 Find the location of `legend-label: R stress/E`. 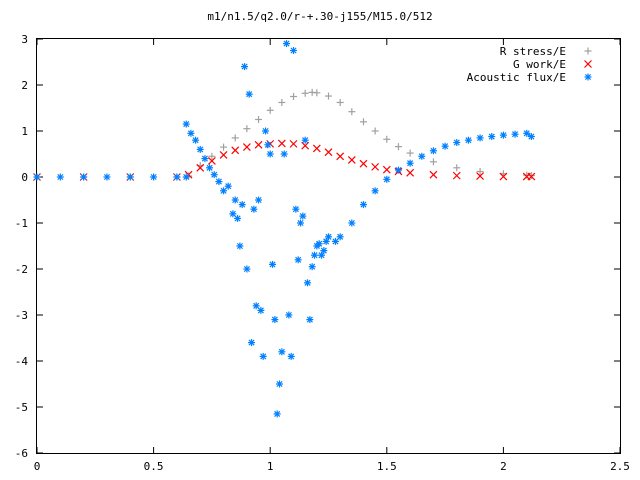

legend-label: R stress/E is located at coordinates (533, 51).